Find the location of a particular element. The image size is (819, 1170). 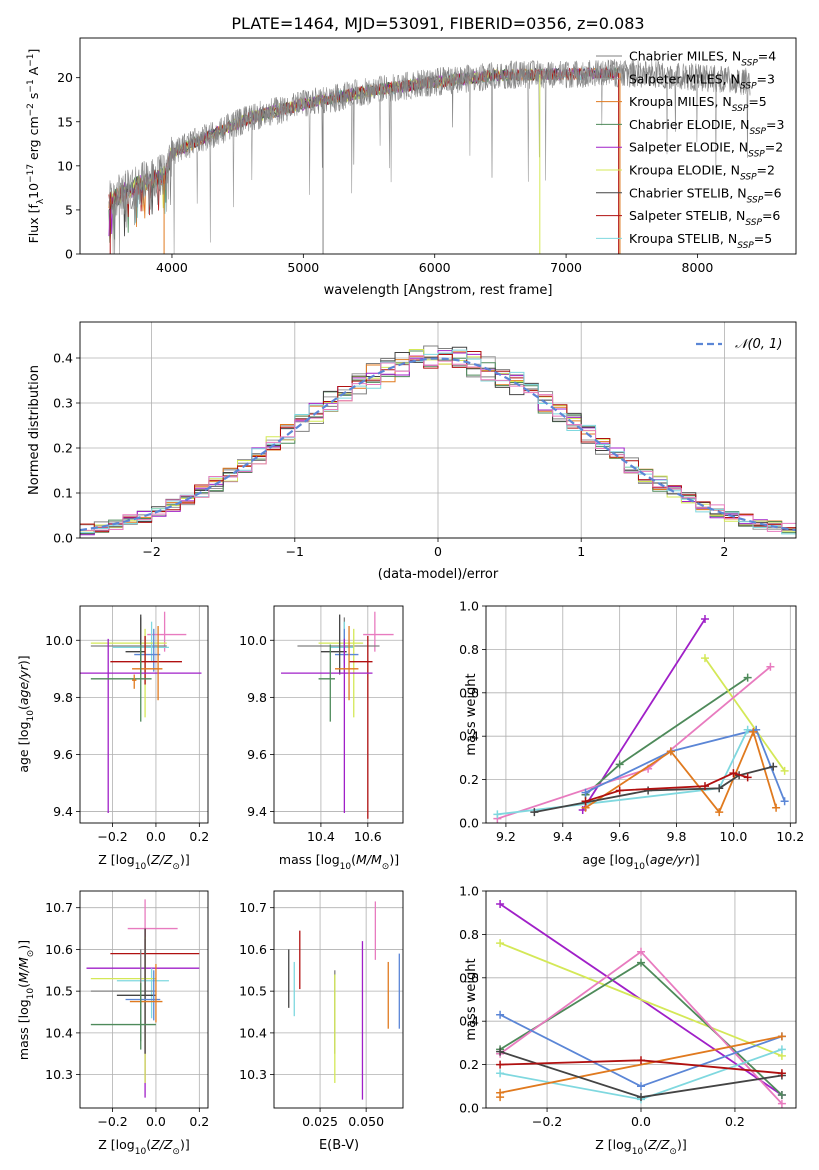

x-tick-label: 4000 is located at coordinates (172, 267).